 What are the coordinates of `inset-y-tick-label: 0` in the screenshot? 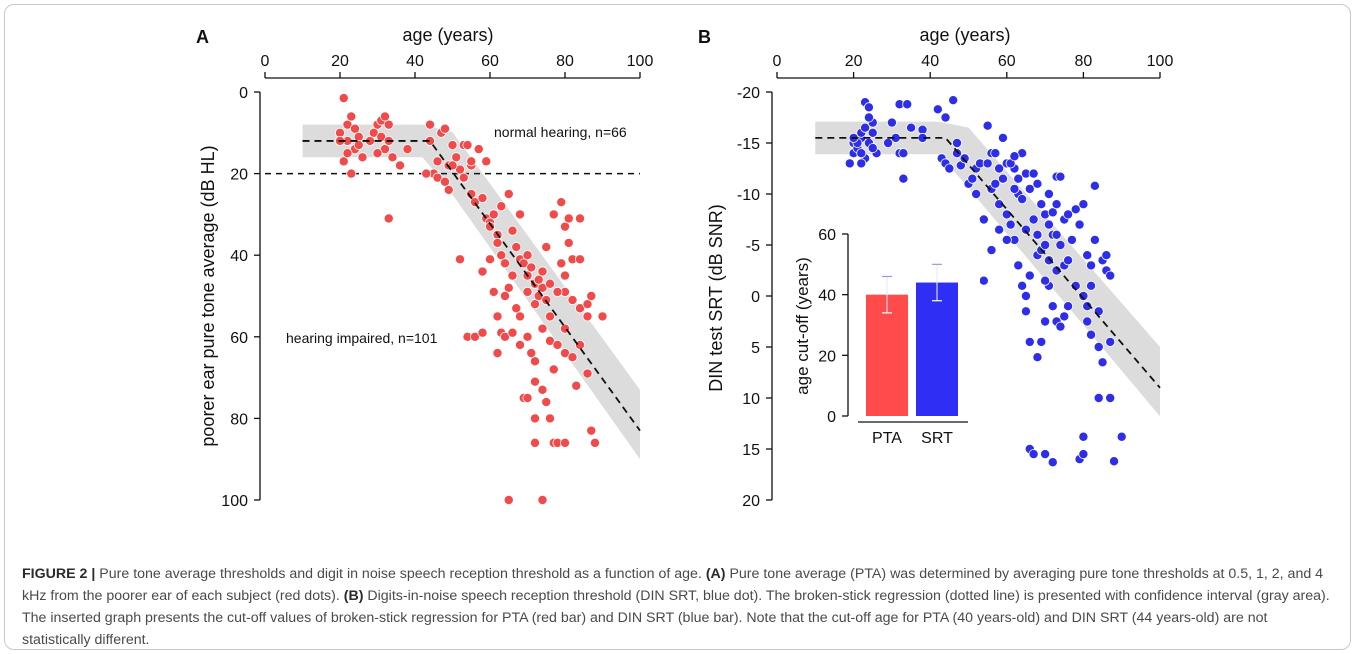 It's located at (831, 417).